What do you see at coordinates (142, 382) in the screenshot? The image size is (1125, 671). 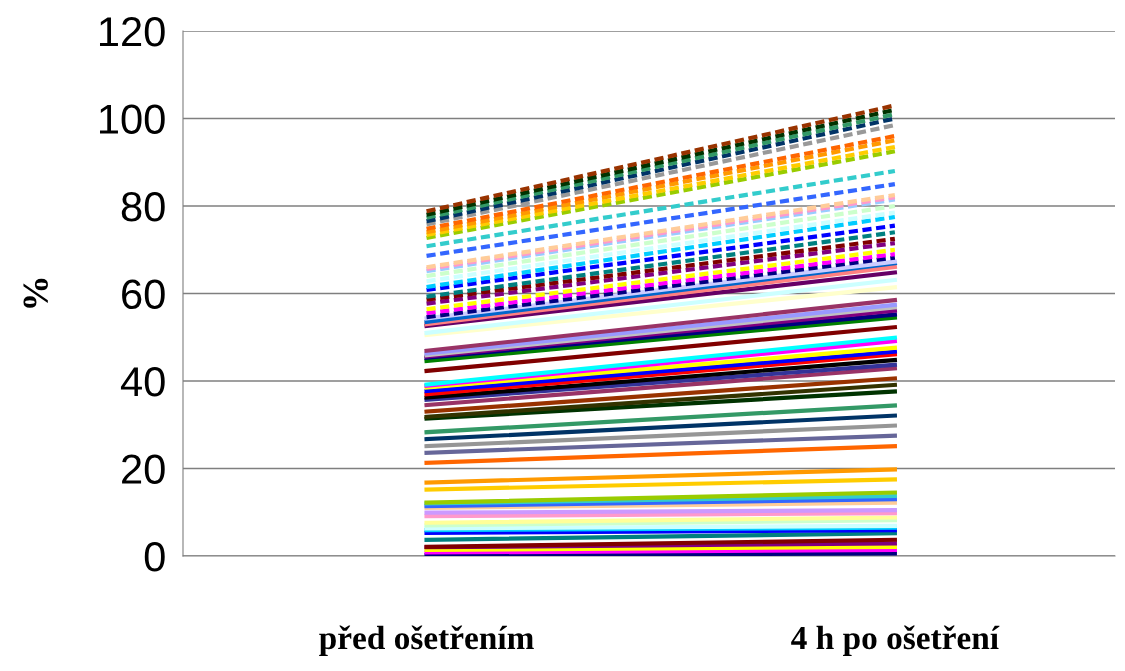 I see `y-tick-label: 40` at bounding box center [142, 382].